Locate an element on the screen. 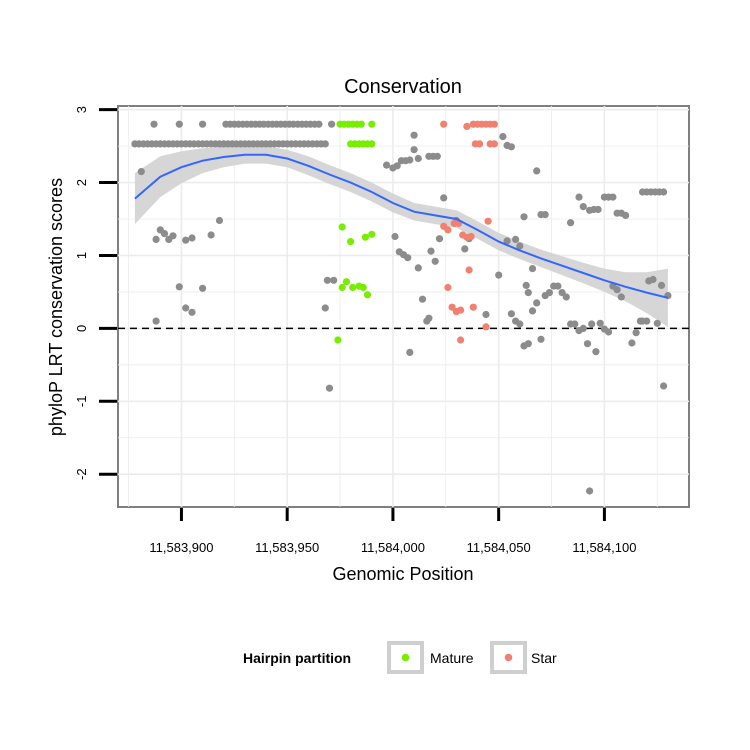  legend: Hairpin partition Mature Star is located at coordinates (400, 657).